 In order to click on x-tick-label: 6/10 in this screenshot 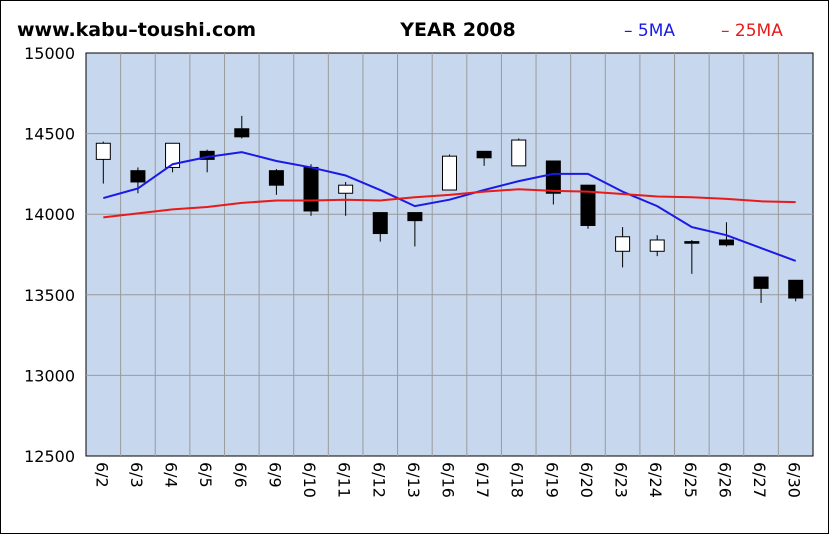, I will do `click(309, 480)`.